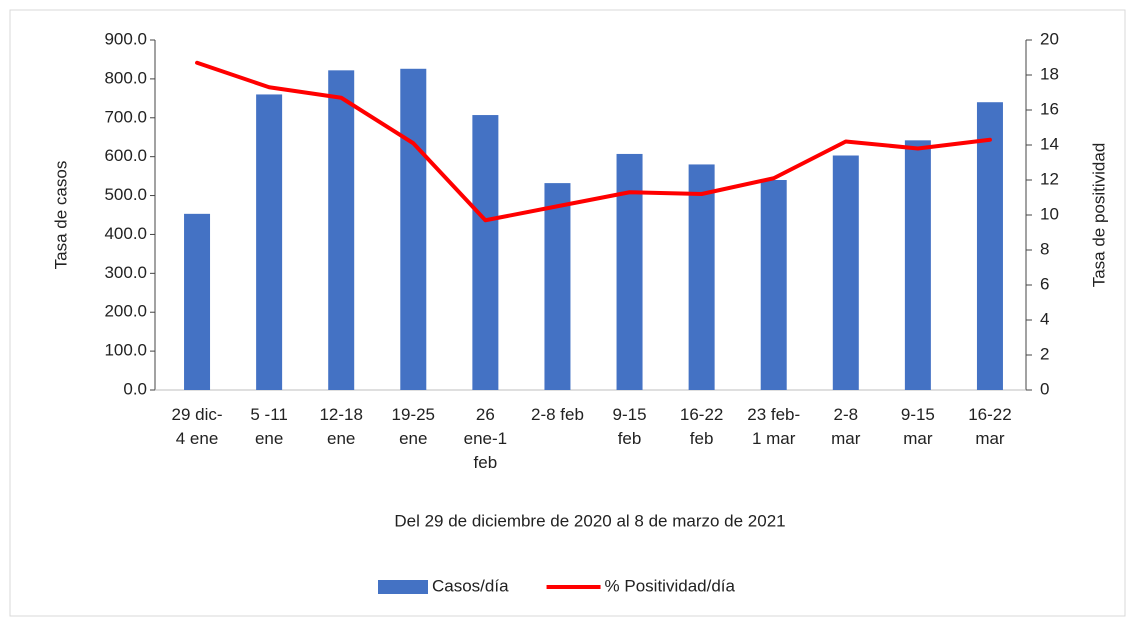 This screenshot has width=1136, height=620. I want to click on y2-tick-label: 8, so click(1044, 248).